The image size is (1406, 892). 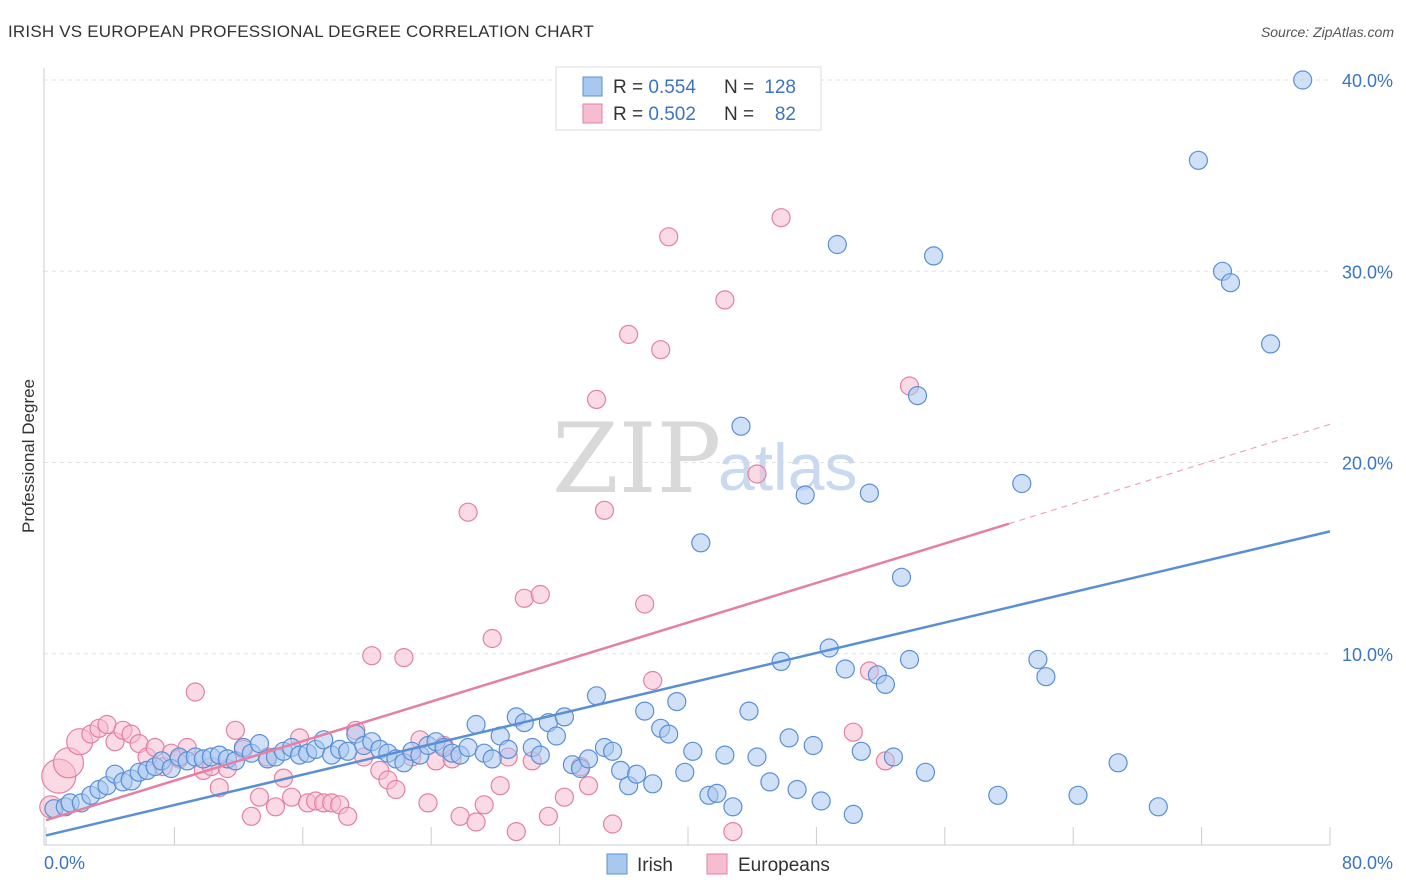 I want to click on watermark-atlas: atlas, so click(x=787, y=467).